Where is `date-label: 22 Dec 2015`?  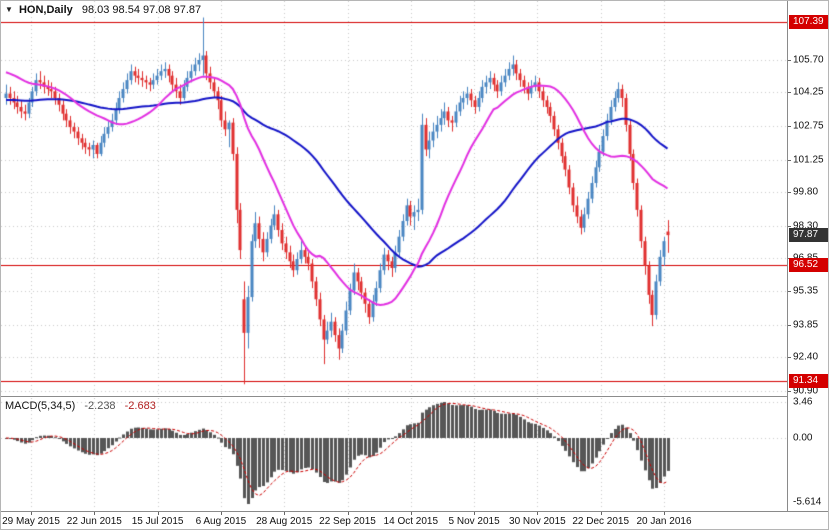 date-label: 22 Dec 2015 is located at coordinates (601, 521).